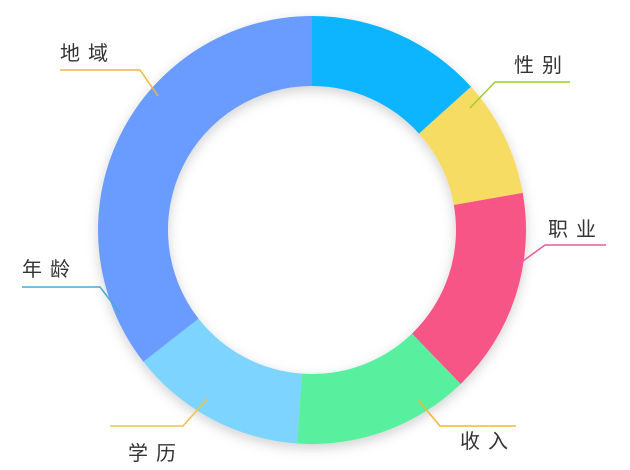 Image resolution: width=630 pixels, height=470 pixels. Describe the element at coordinates (488, 441) in the screenshot. I see `slice-label-2: 收入` at that location.